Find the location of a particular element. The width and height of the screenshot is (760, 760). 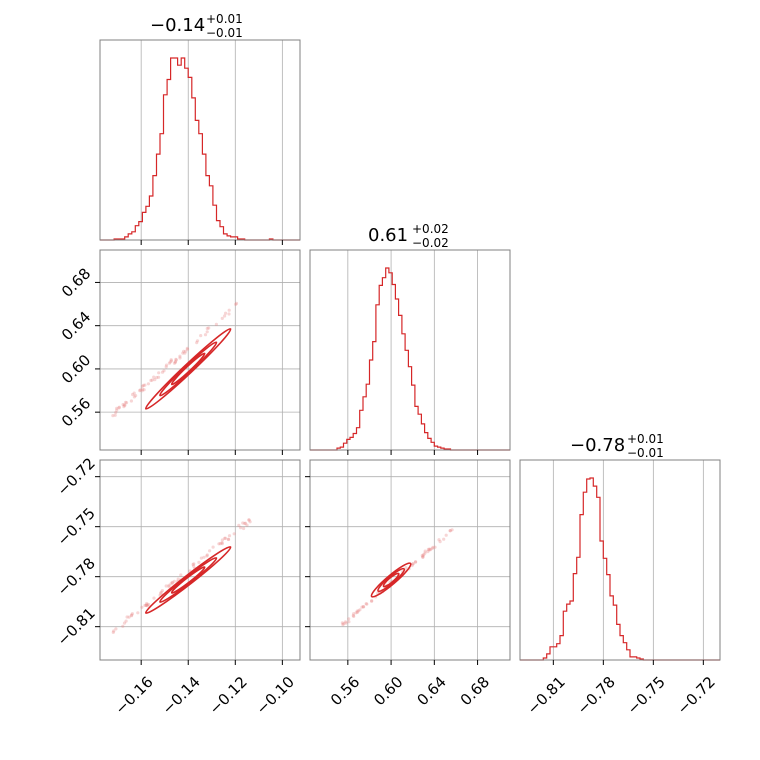

ytick-label-p2-2: −0.75 is located at coordinates (76, 526).